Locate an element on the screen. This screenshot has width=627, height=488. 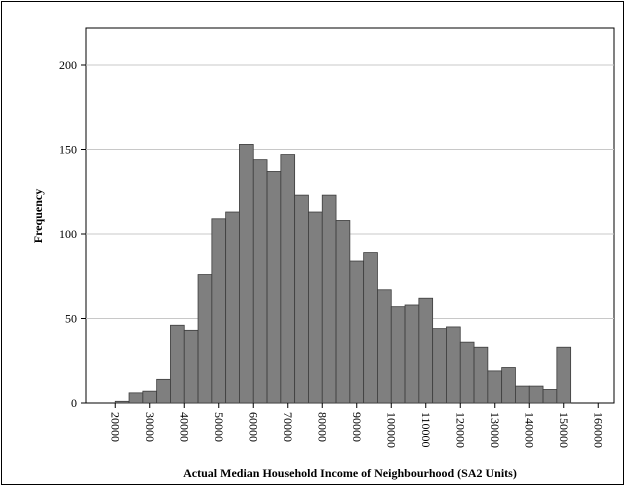
y-tick-label: 50 is located at coordinates (71, 319).